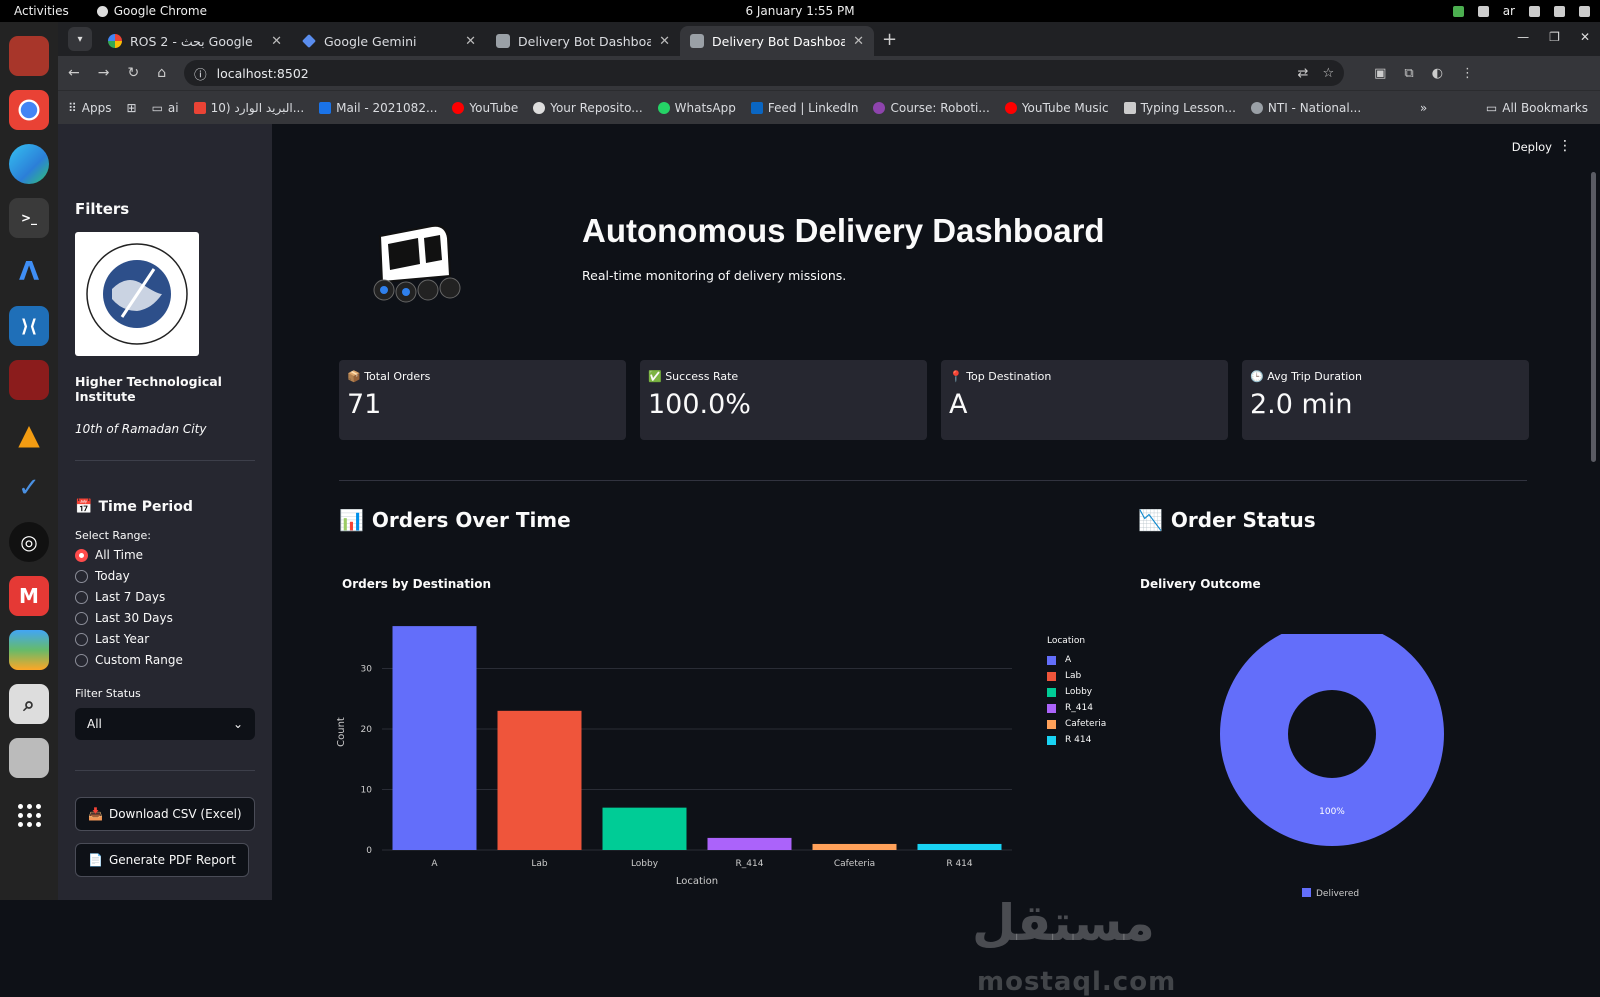 Image resolution: width=1600 pixels, height=997 pixels. I want to click on shield-icon, so click(1458, 11).